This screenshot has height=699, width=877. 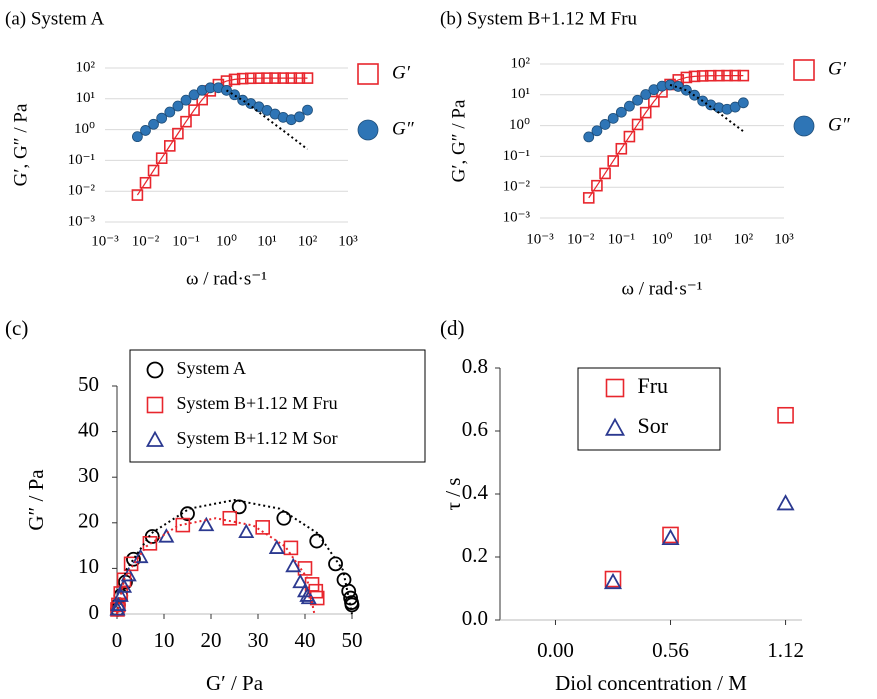 I want to click on y-axis-label: τ / s, so click(x=453, y=494).